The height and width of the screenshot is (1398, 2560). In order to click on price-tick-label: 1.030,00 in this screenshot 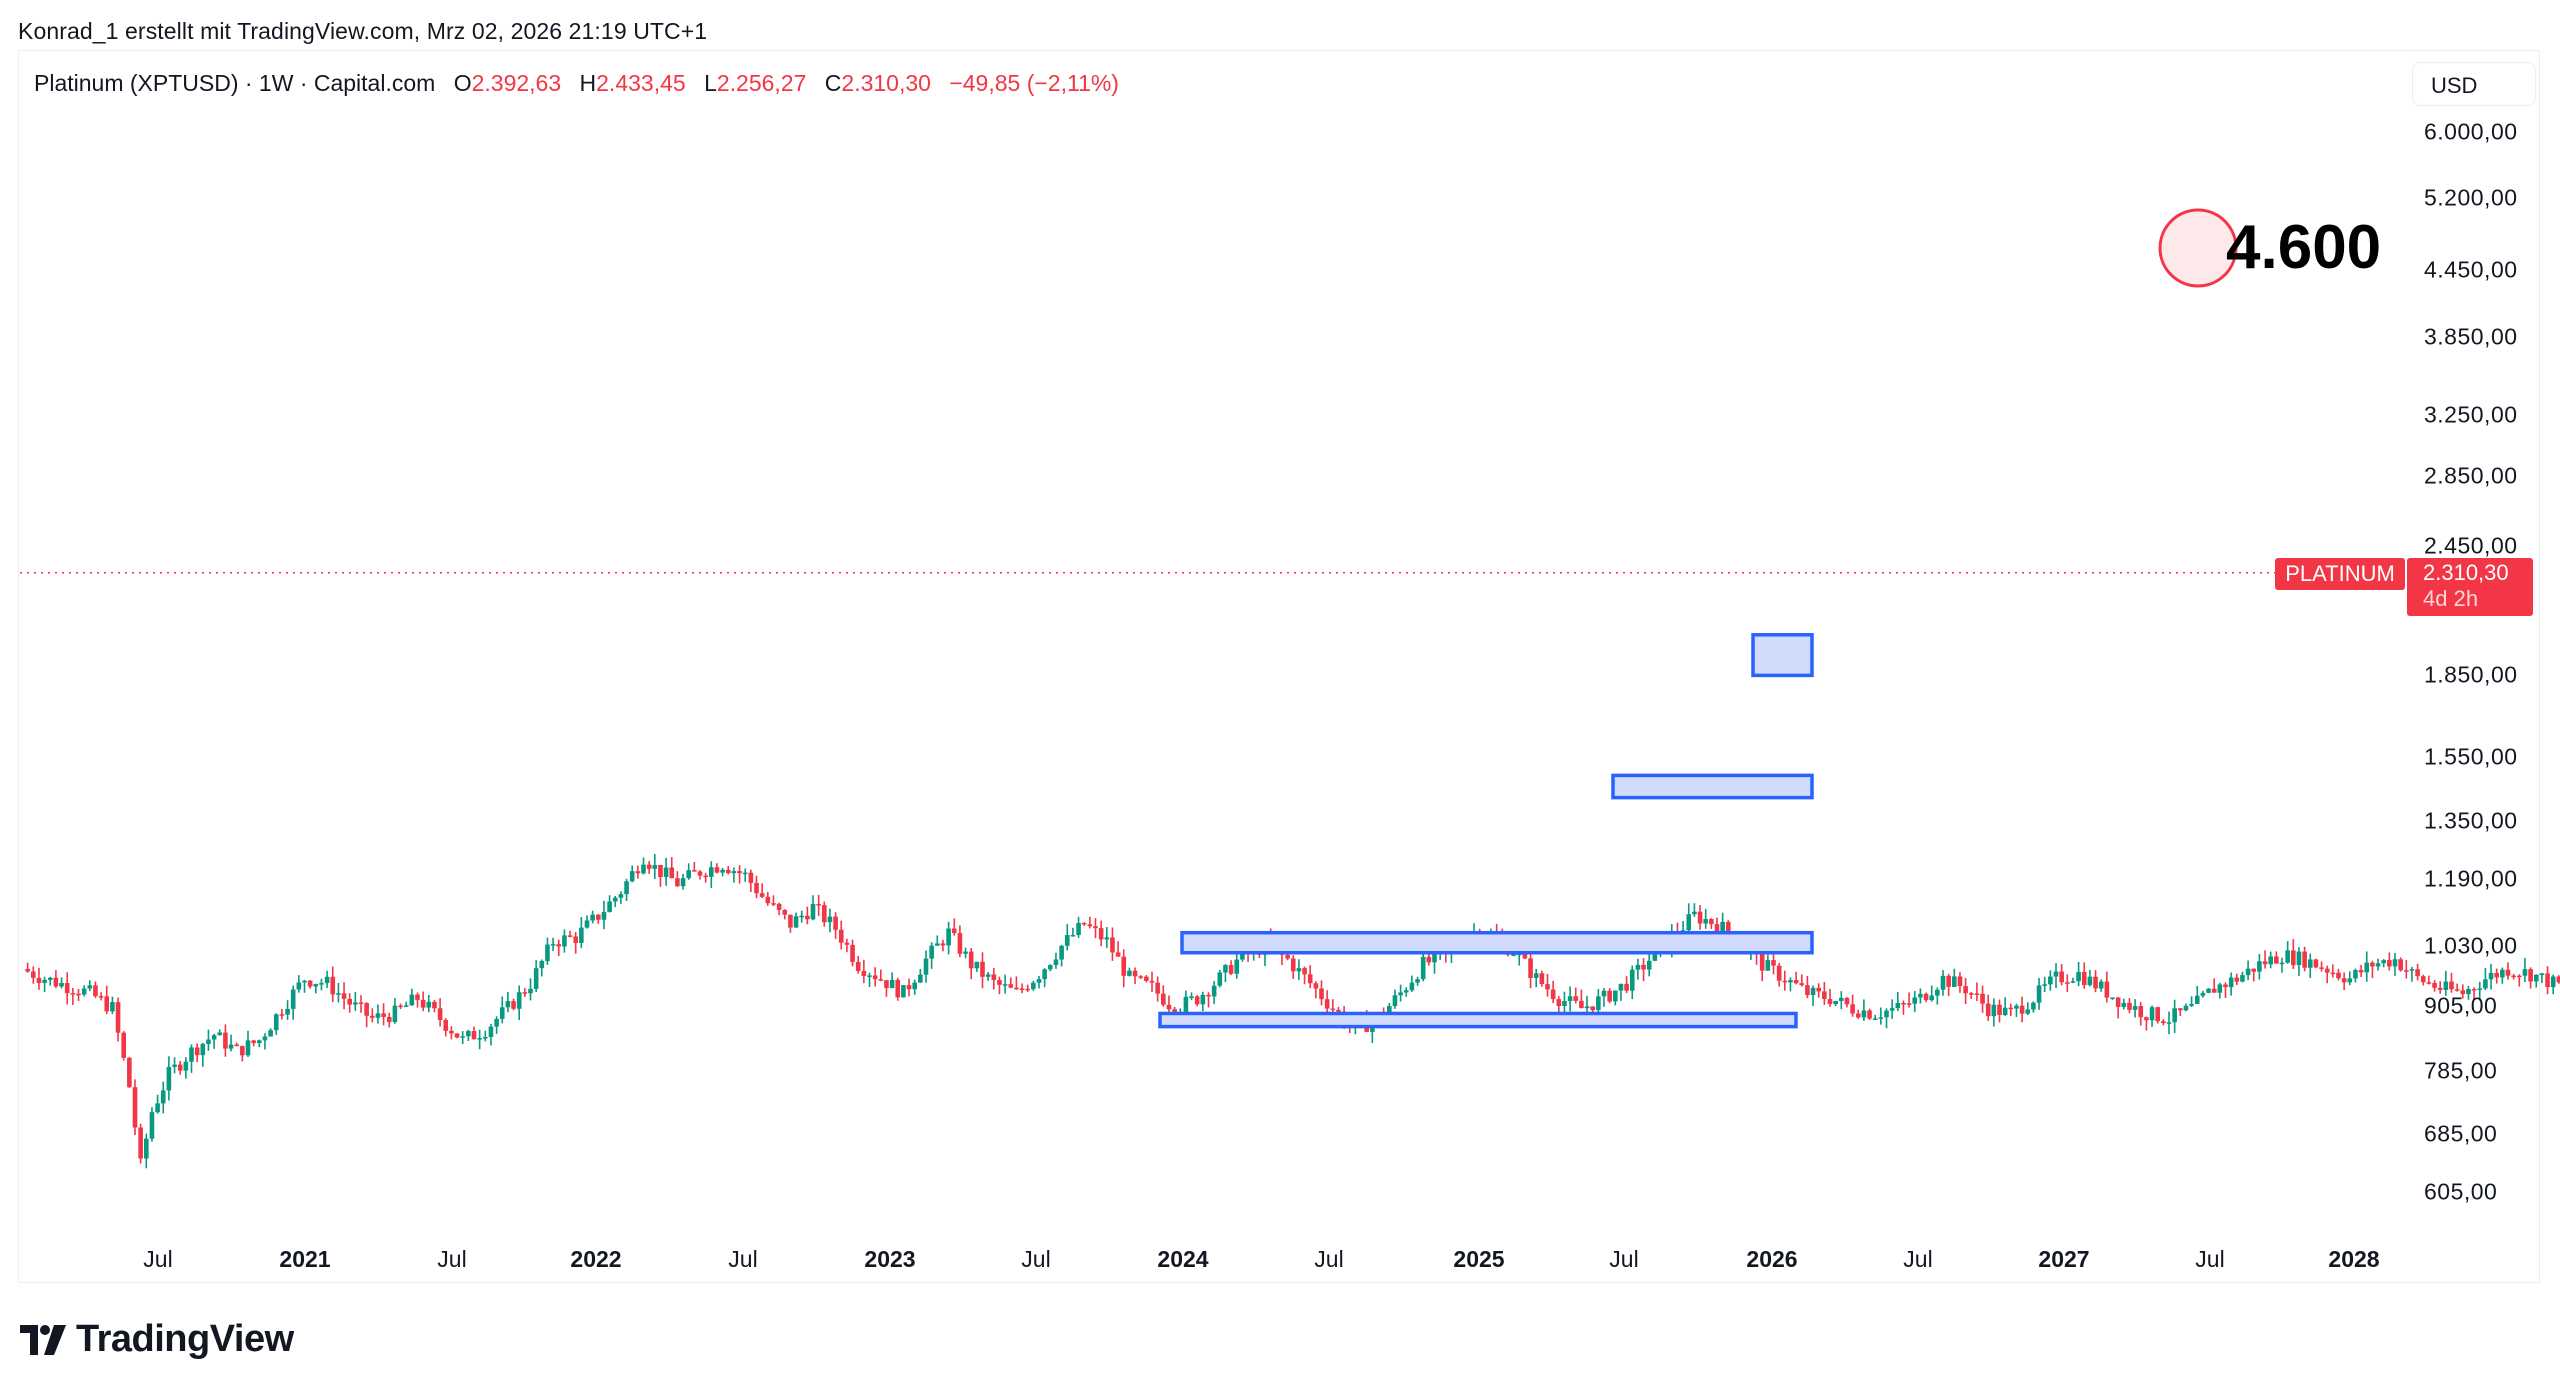, I will do `click(2471, 945)`.